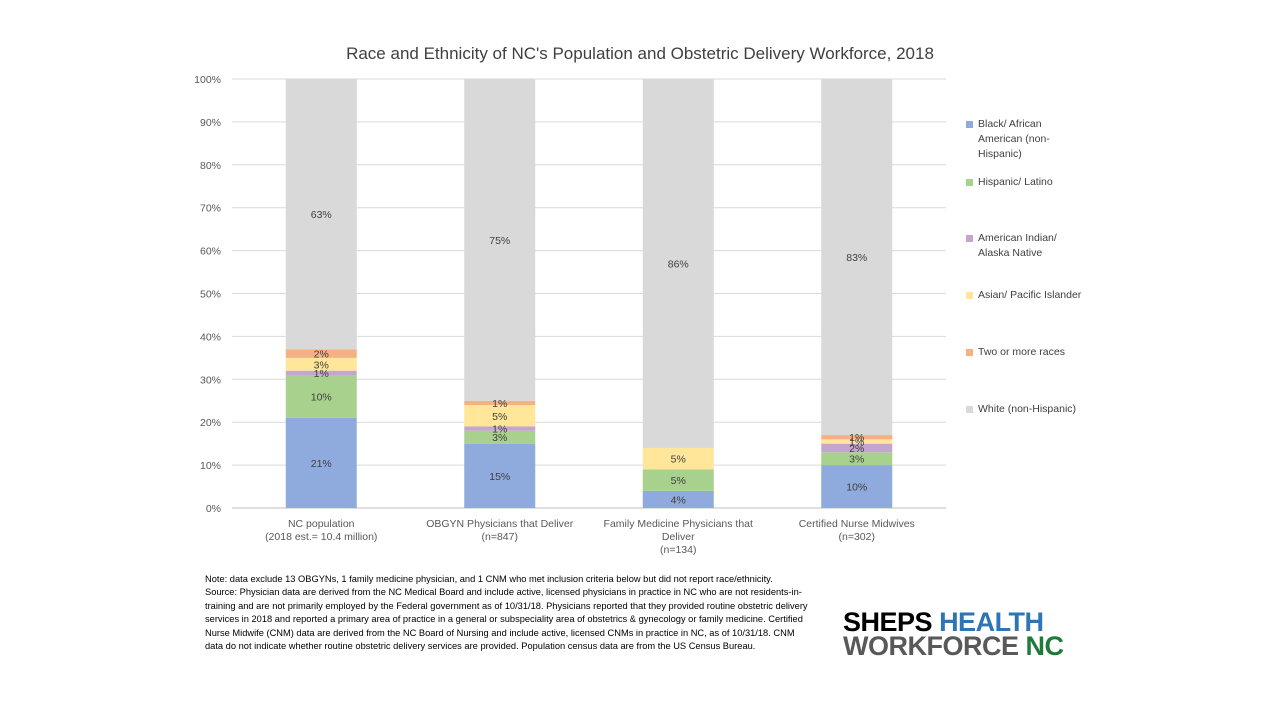 Image resolution: width=1280 pixels, height=720 pixels. What do you see at coordinates (1021, 352) in the screenshot?
I see `legend-label: Two or more races` at bounding box center [1021, 352].